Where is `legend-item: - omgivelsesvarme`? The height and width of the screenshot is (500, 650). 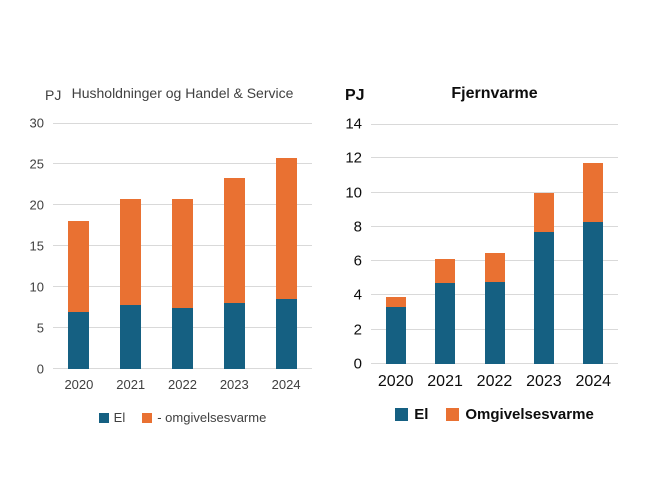
legend-item: - omgivelsesvarme is located at coordinates (204, 417).